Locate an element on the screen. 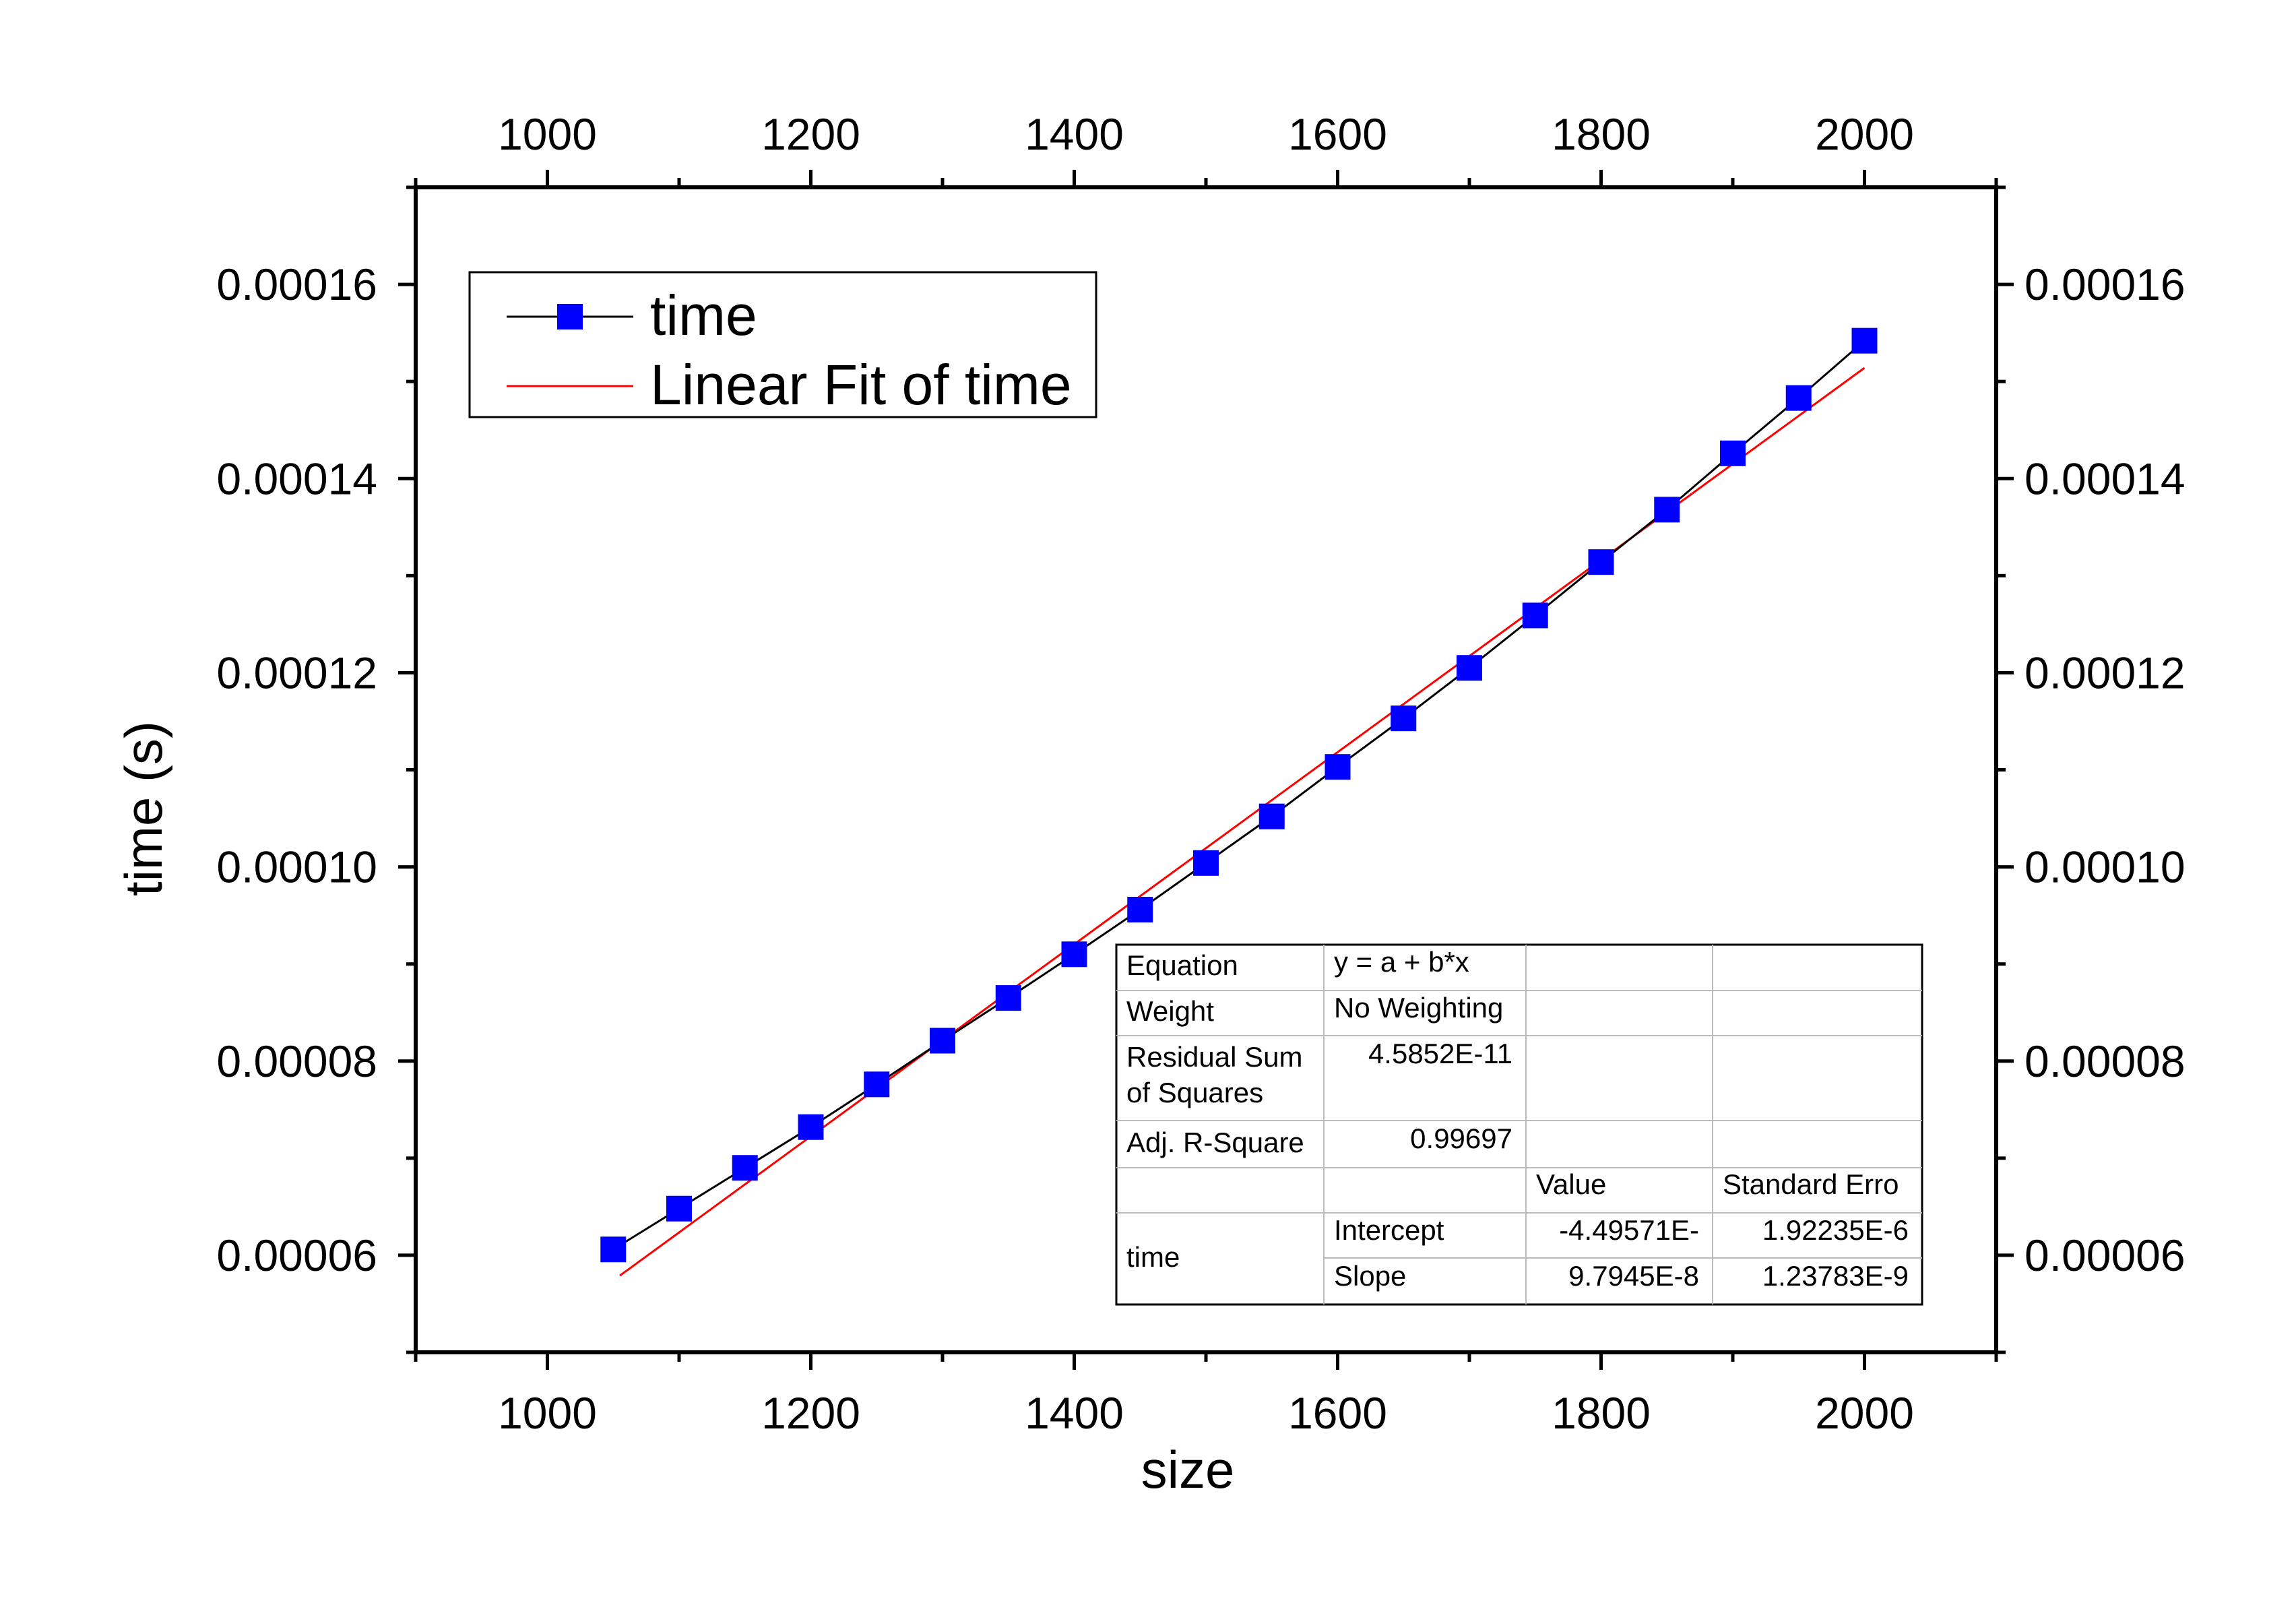 The width and height of the screenshot is (2296, 1605). x-tick-label-bottom: 1000 is located at coordinates (547, 1413).